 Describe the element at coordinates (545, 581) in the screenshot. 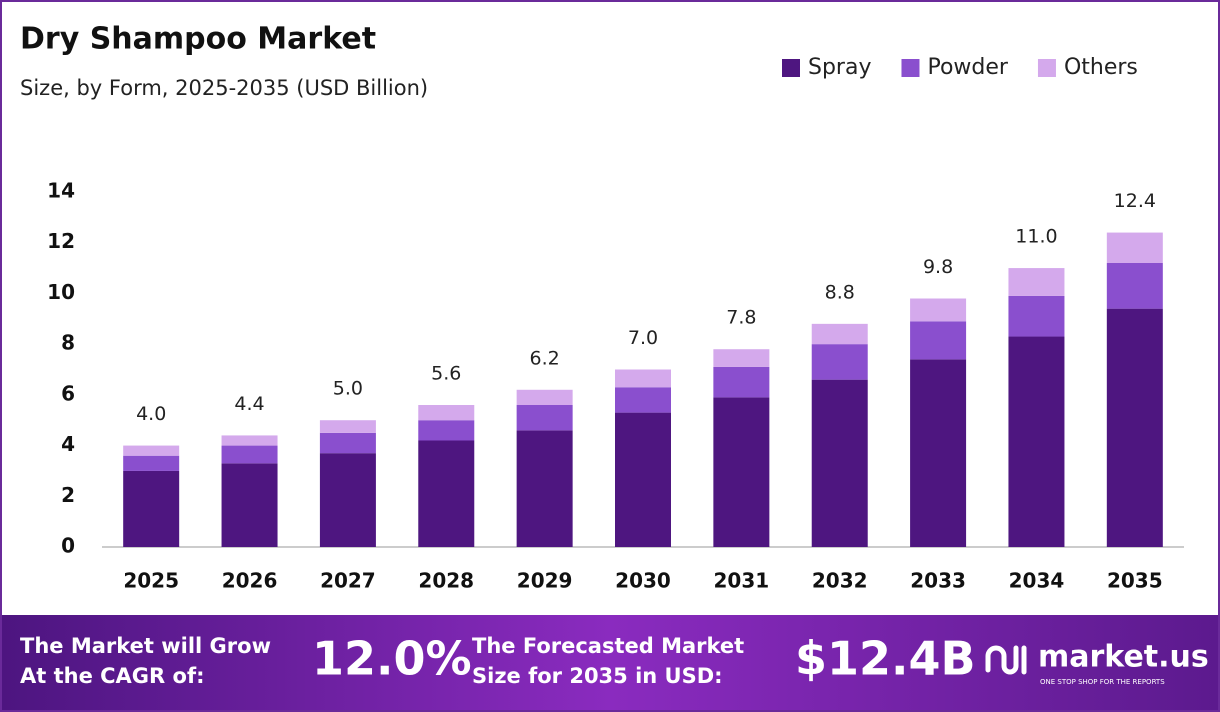

I see `x-tick-label: 2029` at that location.